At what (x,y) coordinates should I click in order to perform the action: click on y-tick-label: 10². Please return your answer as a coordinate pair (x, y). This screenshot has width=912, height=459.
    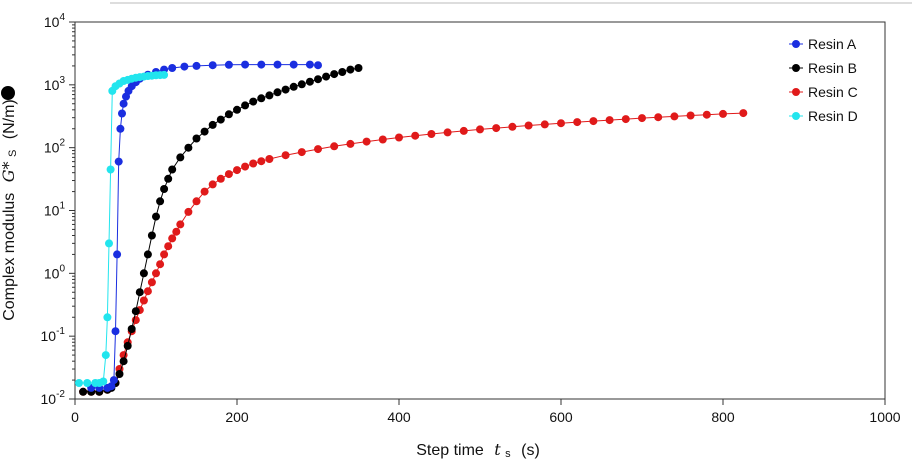
    Looking at the image, I should click on (55, 147).